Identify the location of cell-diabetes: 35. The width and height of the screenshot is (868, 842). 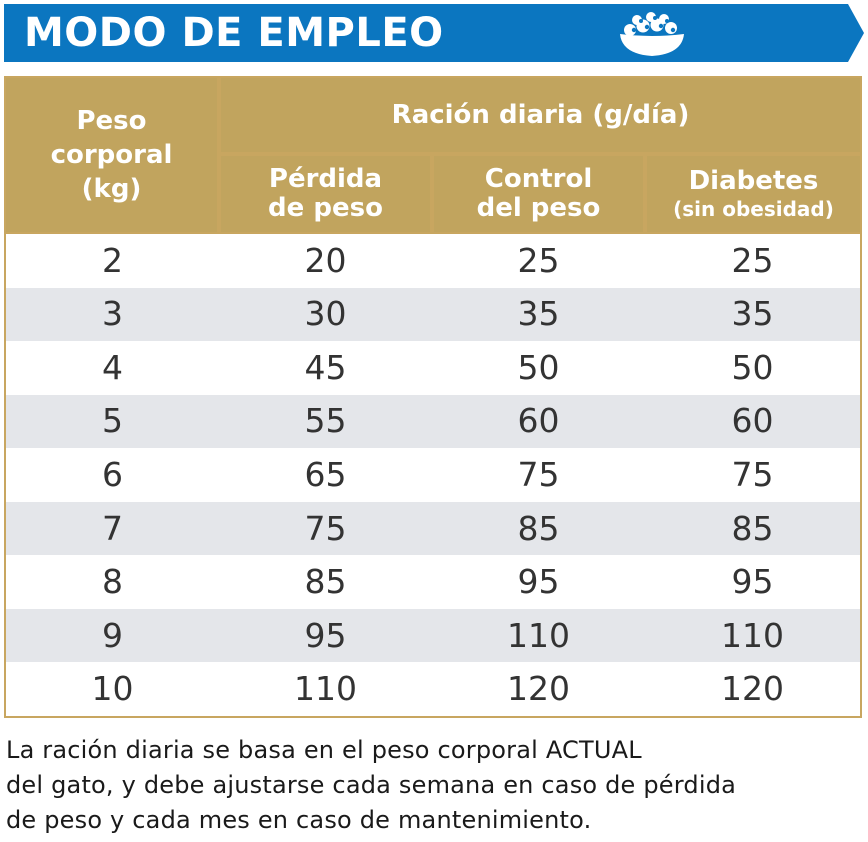
(752, 314).